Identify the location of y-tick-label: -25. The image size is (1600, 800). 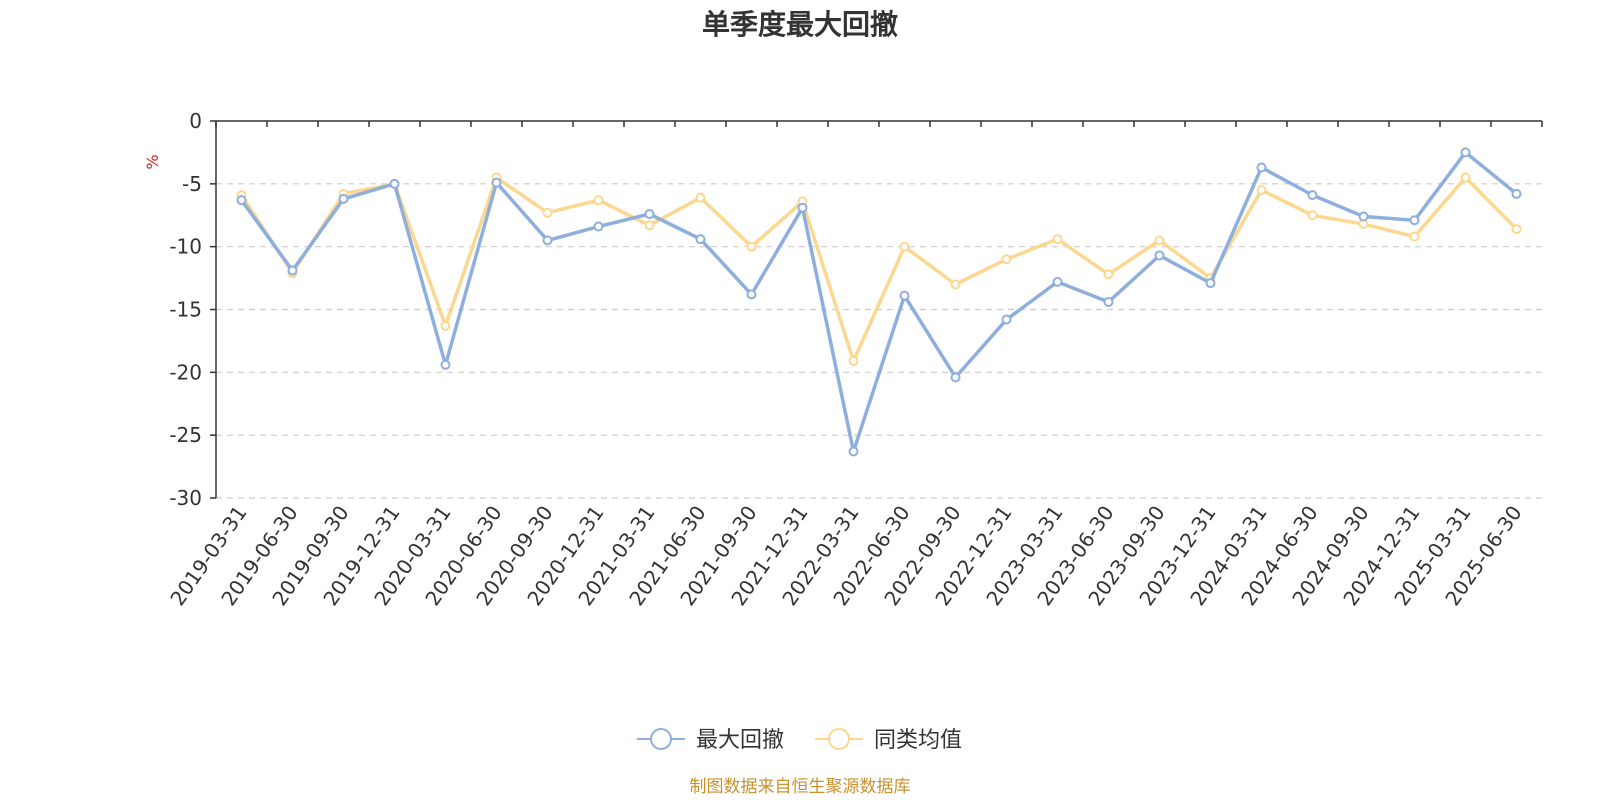
(185, 435).